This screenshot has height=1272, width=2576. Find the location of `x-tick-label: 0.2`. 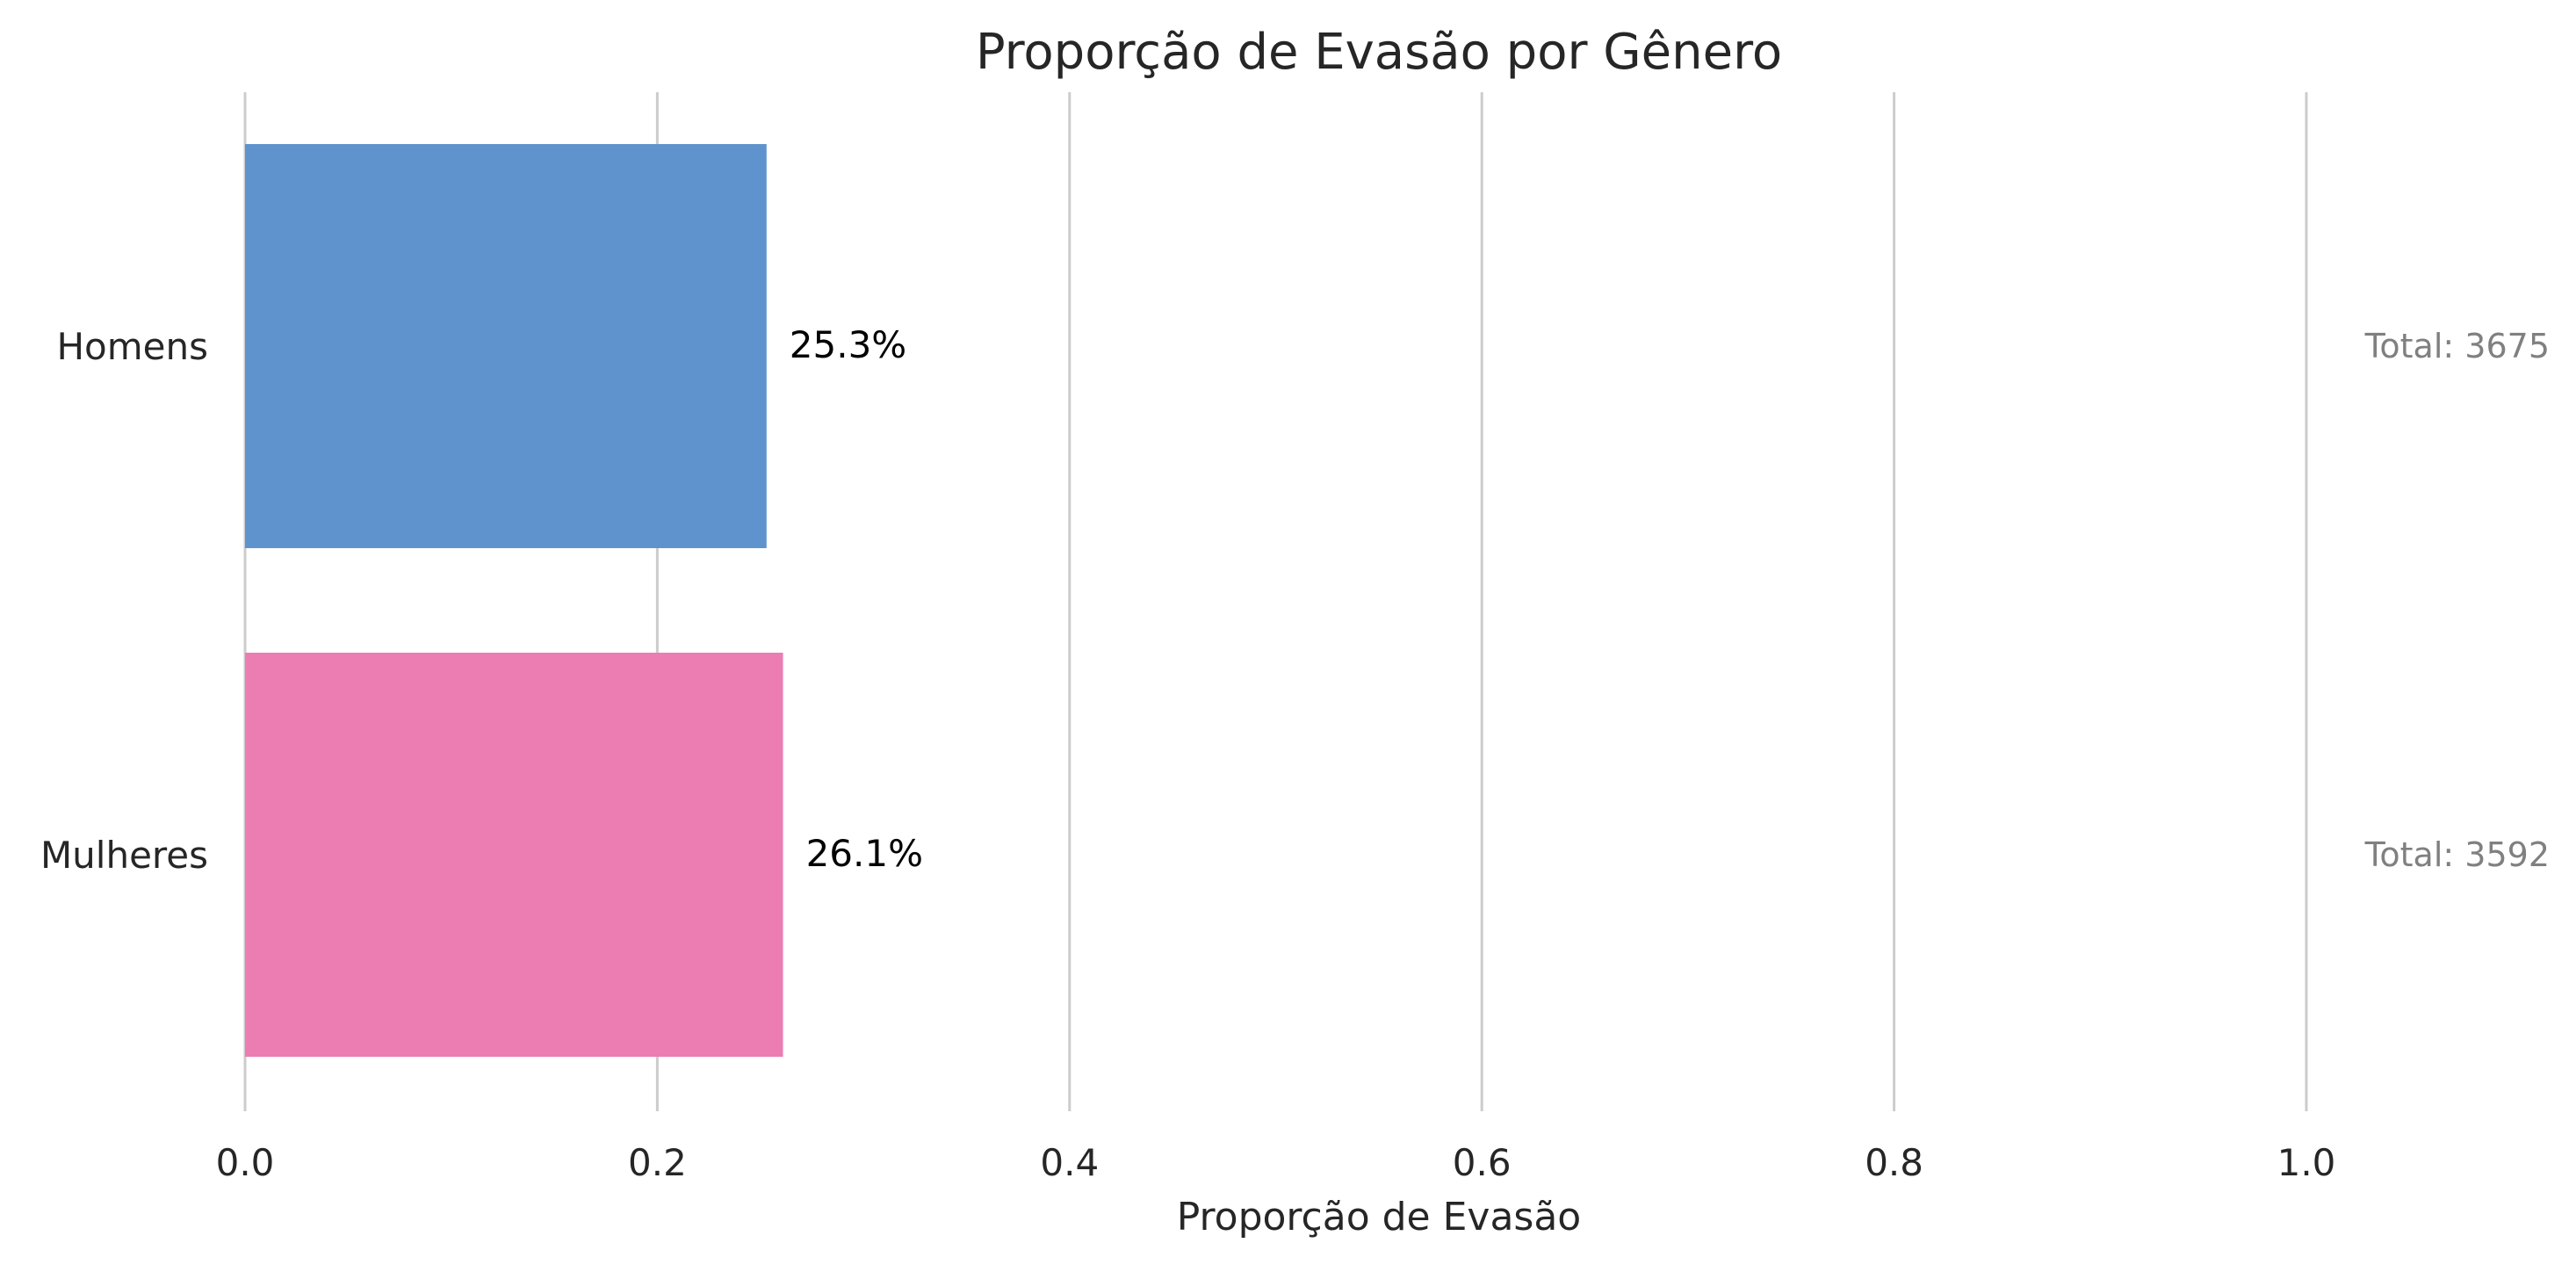

x-tick-label: 0.2 is located at coordinates (657, 1162).